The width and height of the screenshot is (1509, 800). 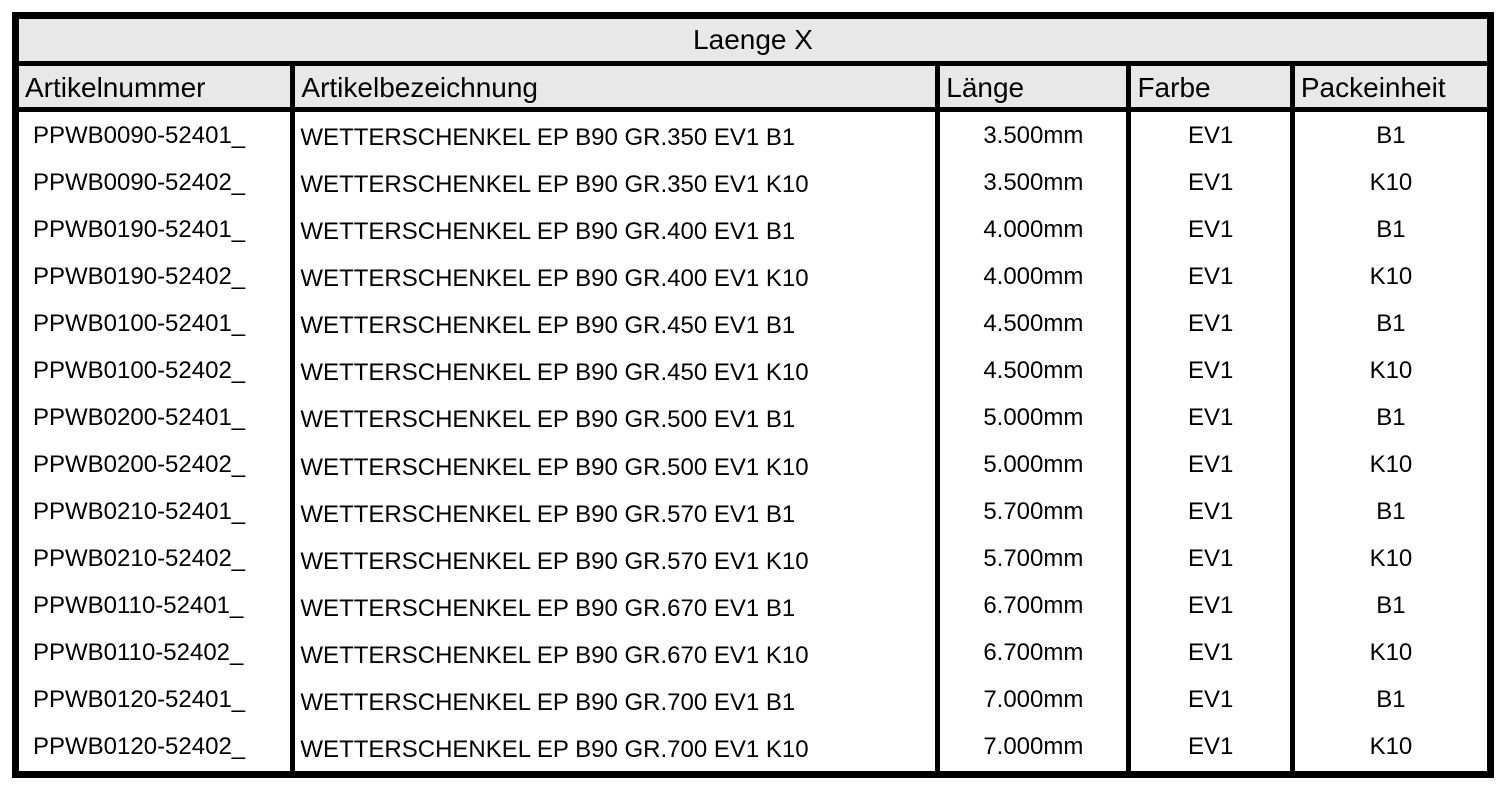 What do you see at coordinates (613, 747) in the screenshot?
I see `cell-artikelbezeichnung: WETTERSCHENKEL EP B90 GR.700 EV1 K10` at bounding box center [613, 747].